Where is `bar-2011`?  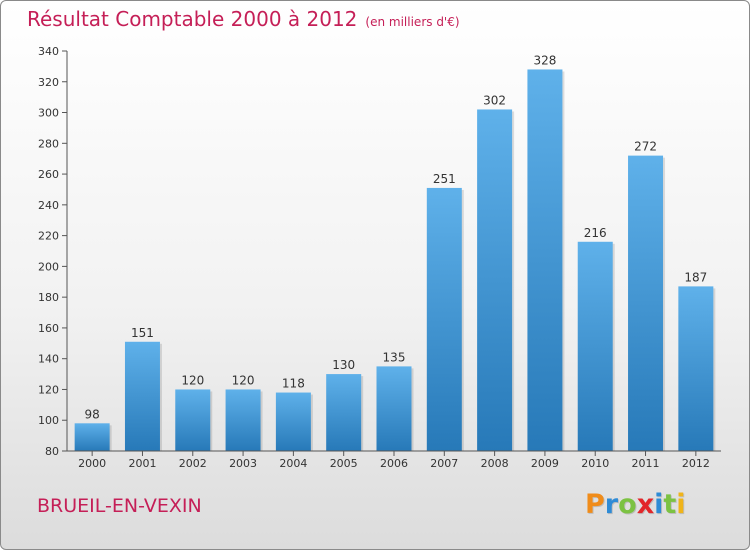 bar-2011 is located at coordinates (646, 303).